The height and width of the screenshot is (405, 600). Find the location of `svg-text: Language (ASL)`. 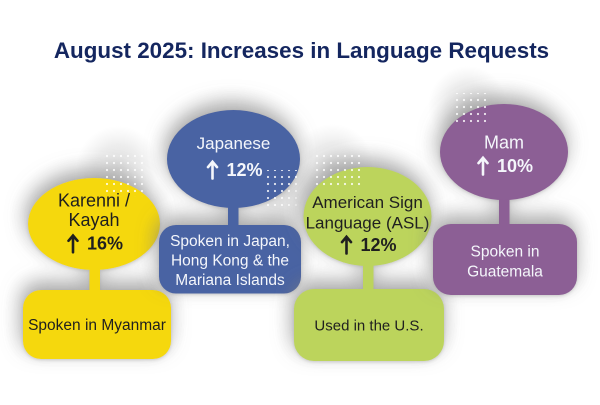

svg-text: Language (ASL) is located at coordinates (368, 223).